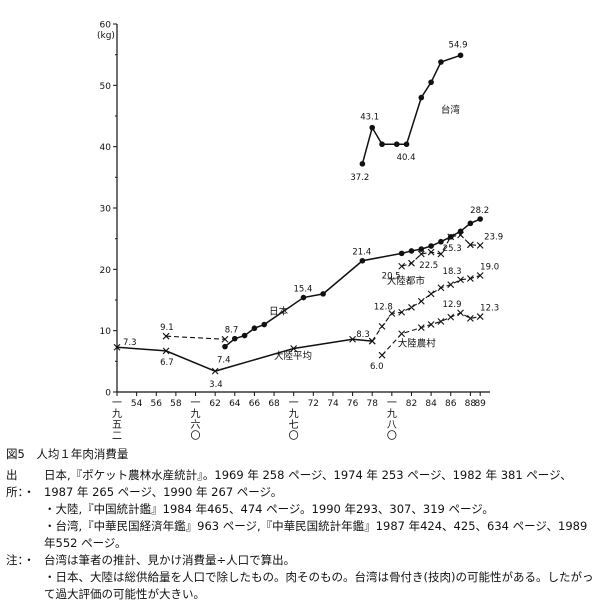  Describe the element at coordinates (235, 404) in the screenshot. I see `x-tick-label: 64` at that location.